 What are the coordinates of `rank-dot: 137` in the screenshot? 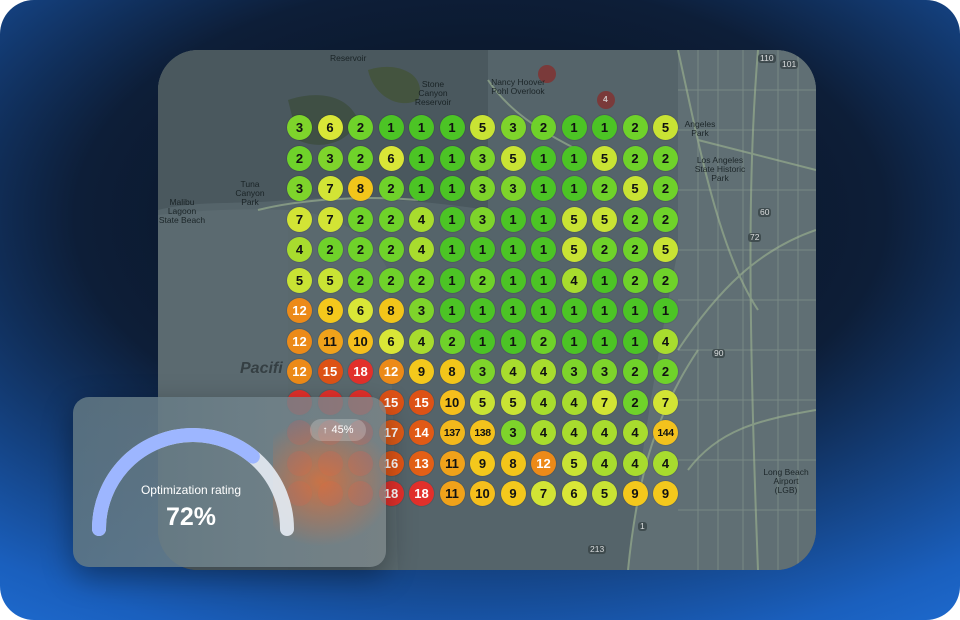 It's located at (452, 432).